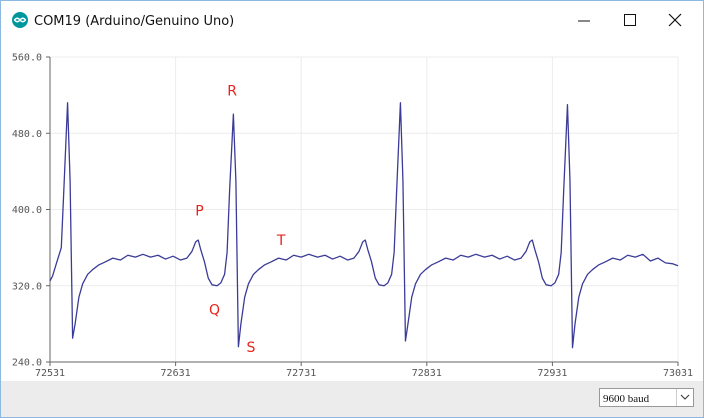  I want to click on wave-annotation: T, so click(281, 241).